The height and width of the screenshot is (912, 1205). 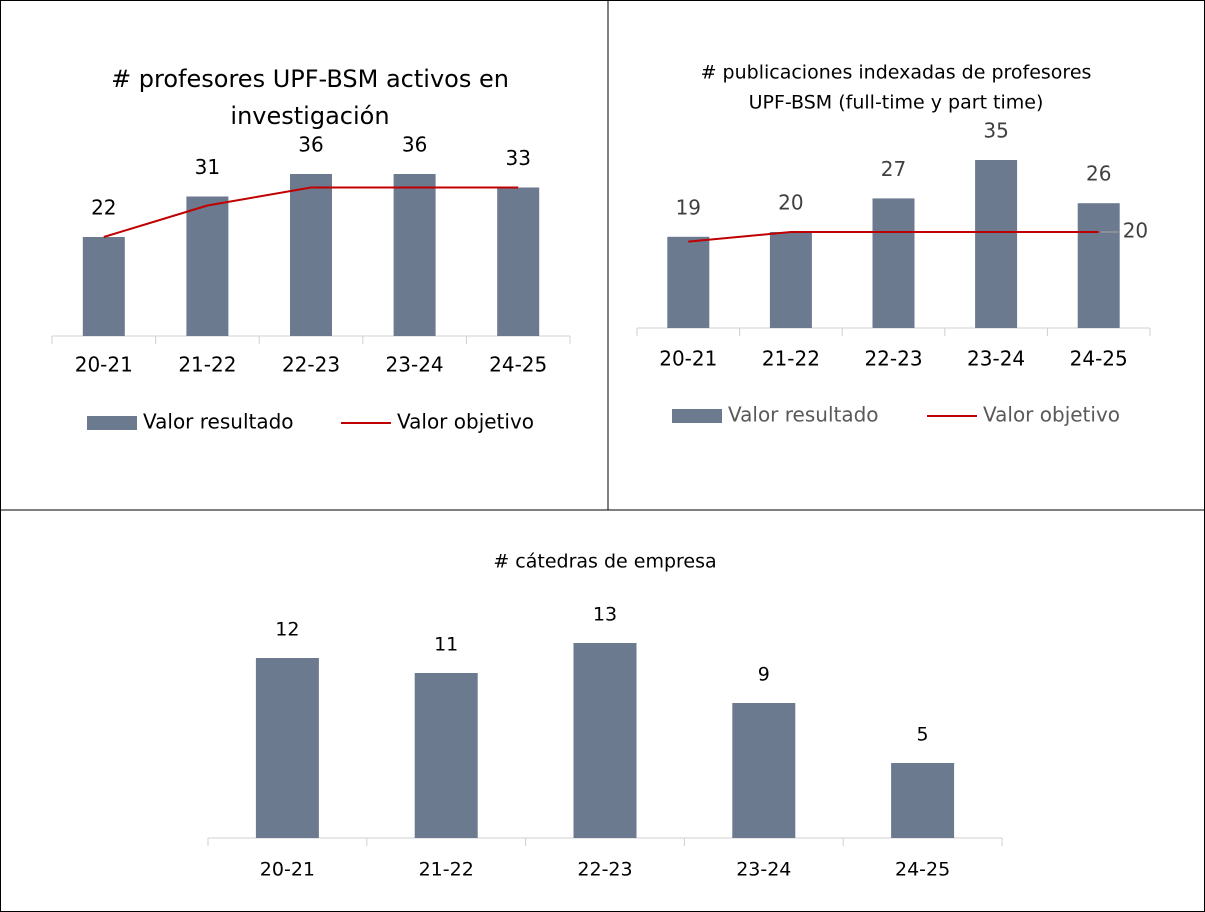 What do you see at coordinates (995, 131) in the screenshot?
I see `data-label: 35` at bounding box center [995, 131].